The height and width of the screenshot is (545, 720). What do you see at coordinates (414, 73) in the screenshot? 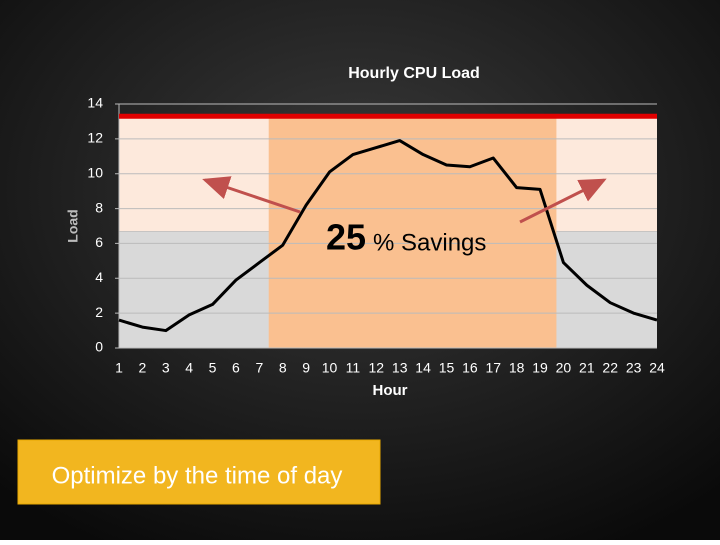
I see `chart-title: Hourly CPU Load` at bounding box center [414, 73].